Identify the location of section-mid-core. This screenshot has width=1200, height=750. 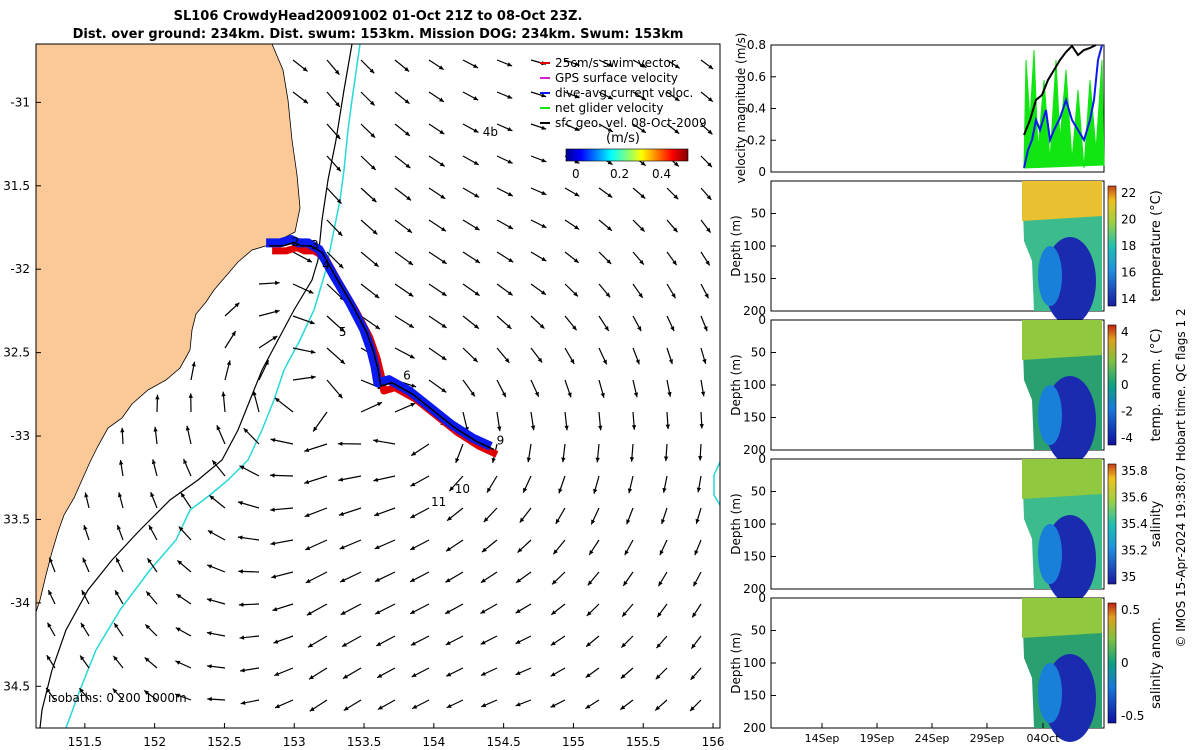
(1050, 693).